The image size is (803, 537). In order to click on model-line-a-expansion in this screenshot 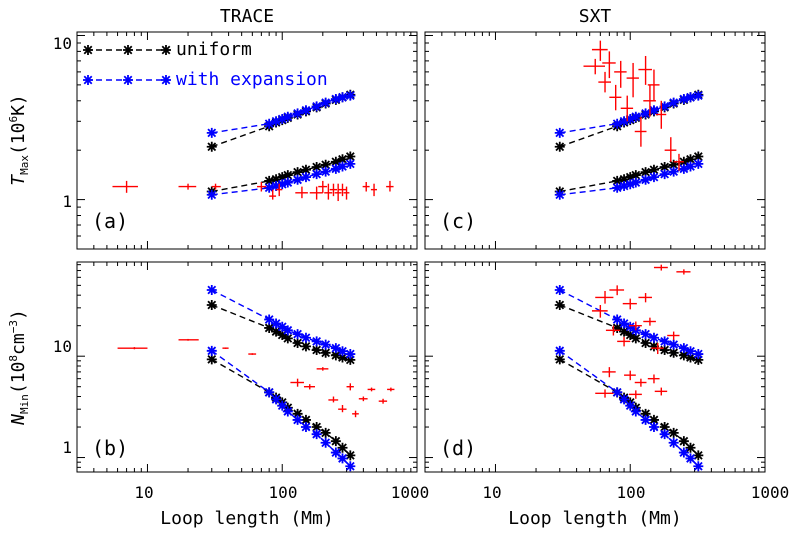, I will do `click(281, 114)`.